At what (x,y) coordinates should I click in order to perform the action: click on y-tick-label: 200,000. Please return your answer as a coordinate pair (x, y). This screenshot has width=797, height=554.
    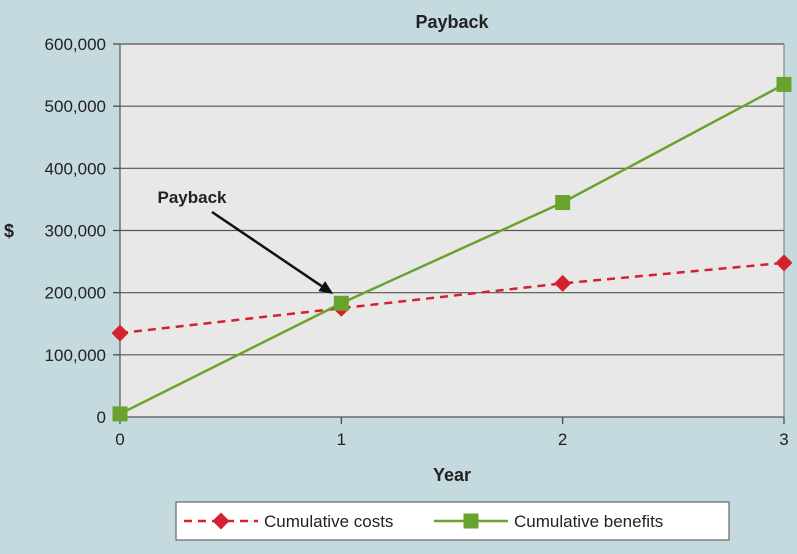
    Looking at the image, I should click on (75, 293).